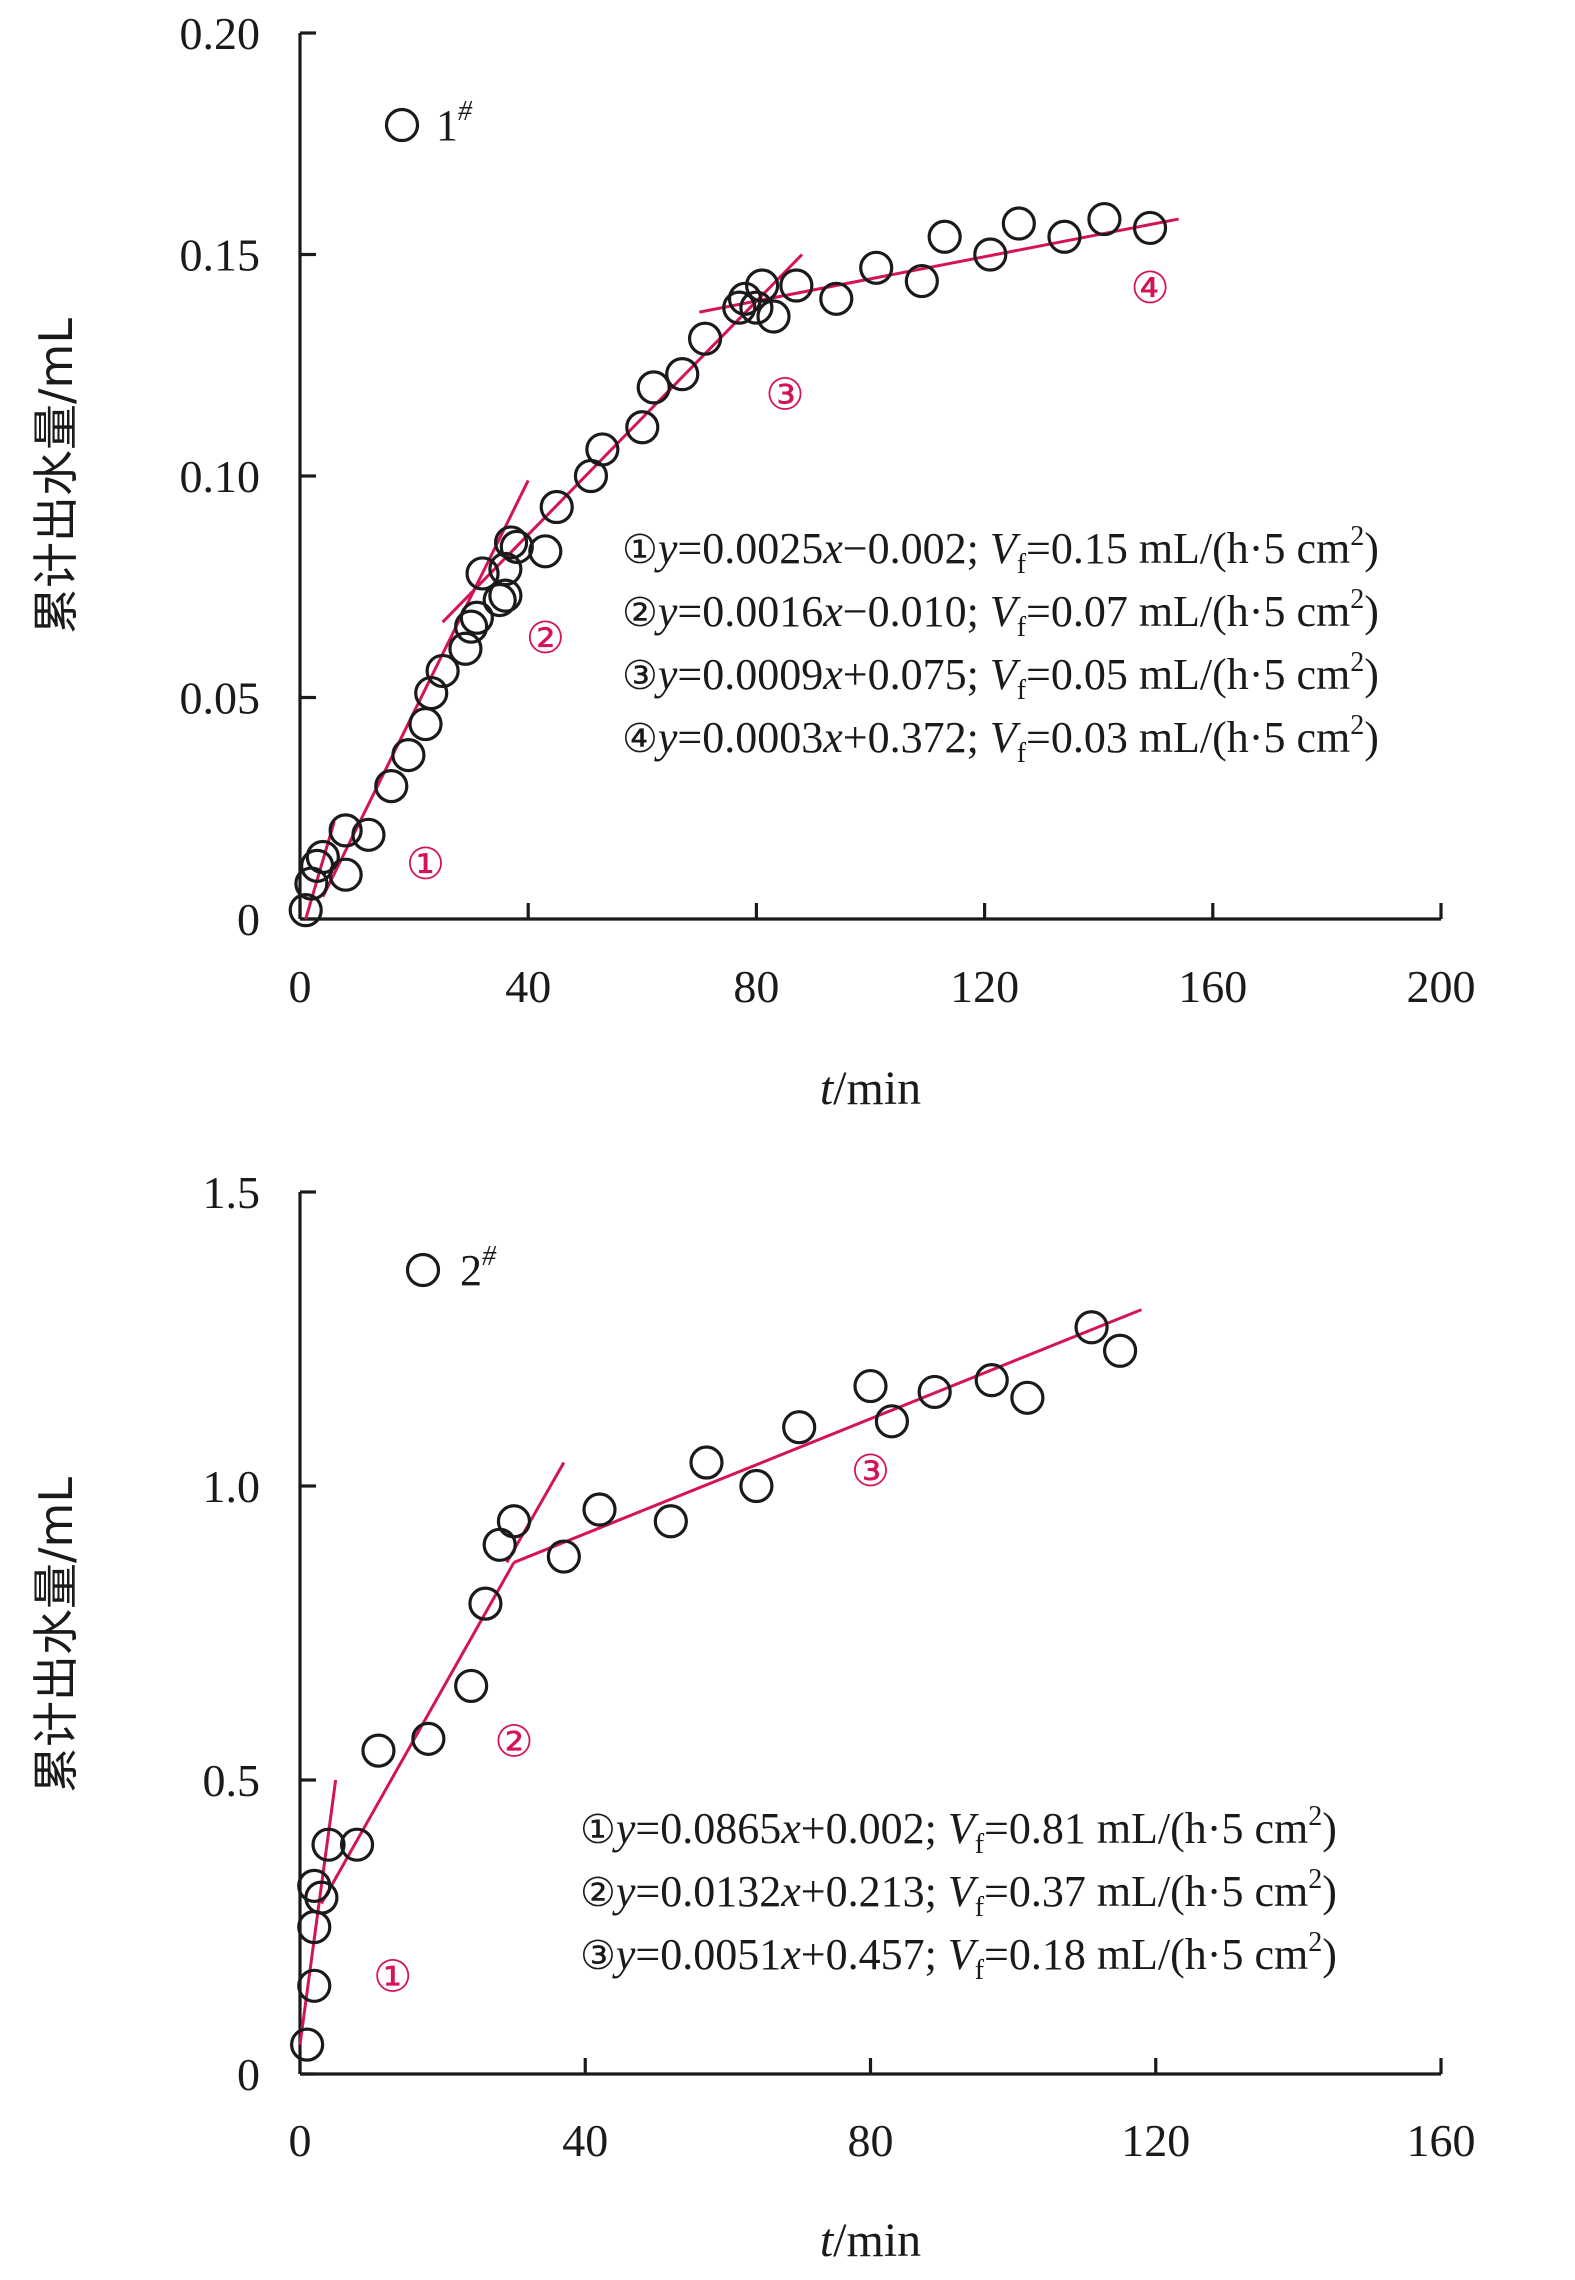 Image resolution: width=1575 pixels, height=2280 pixels. Describe the element at coordinates (220, 476) in the screenshot. I see `y-tick-label: 0.10` at that location.